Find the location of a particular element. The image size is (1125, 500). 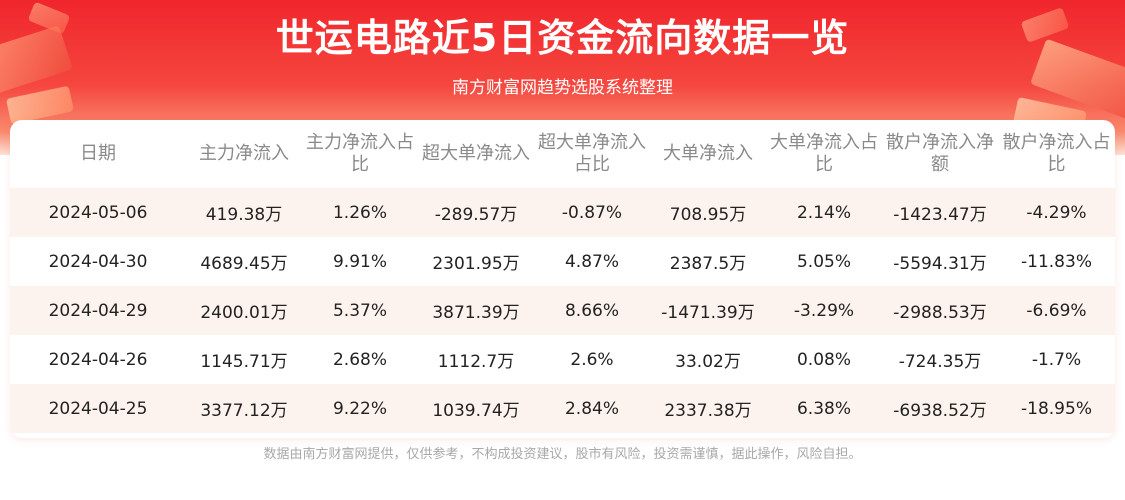

cell-retail-net-inflow: -5594.31万 is located at coordinates (940, 261).